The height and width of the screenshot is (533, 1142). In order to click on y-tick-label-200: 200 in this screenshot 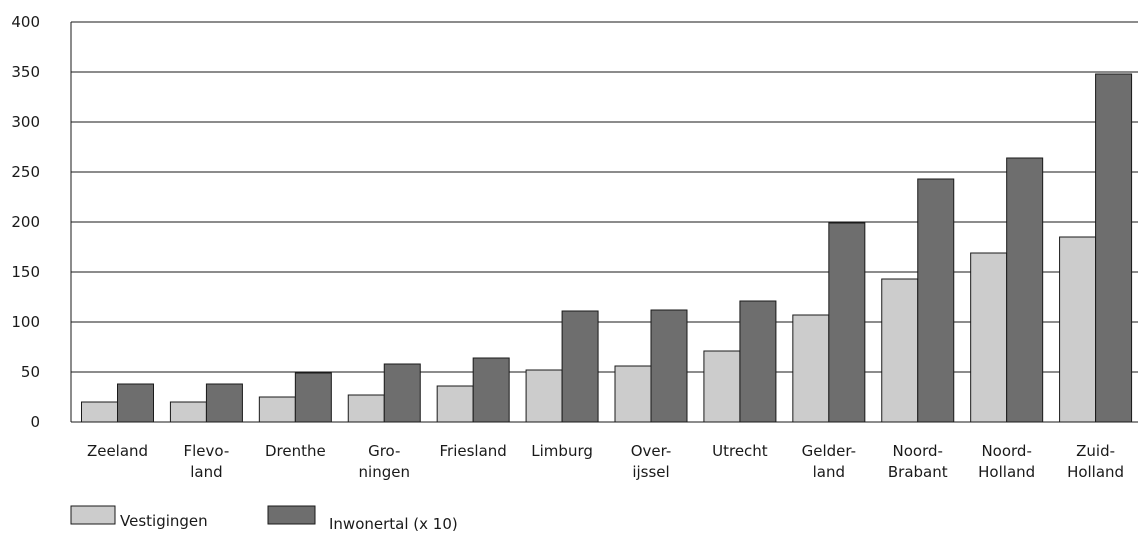, I will do `click(25, 222)`.